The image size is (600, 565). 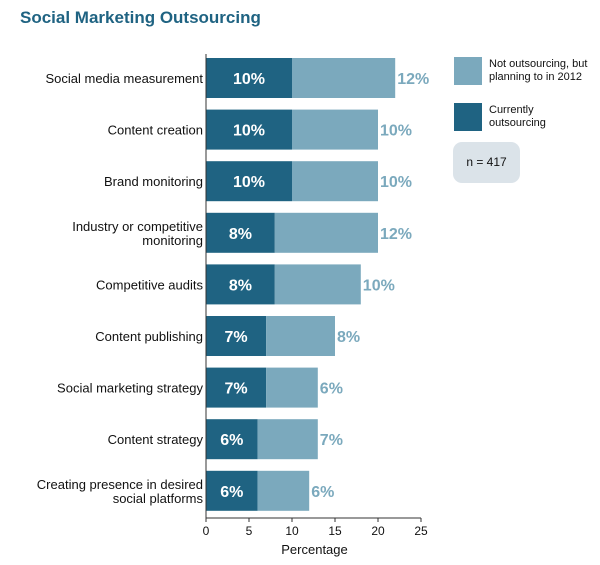 I want to click on data-label-current-8: 6%, so click(x=231, y=492).